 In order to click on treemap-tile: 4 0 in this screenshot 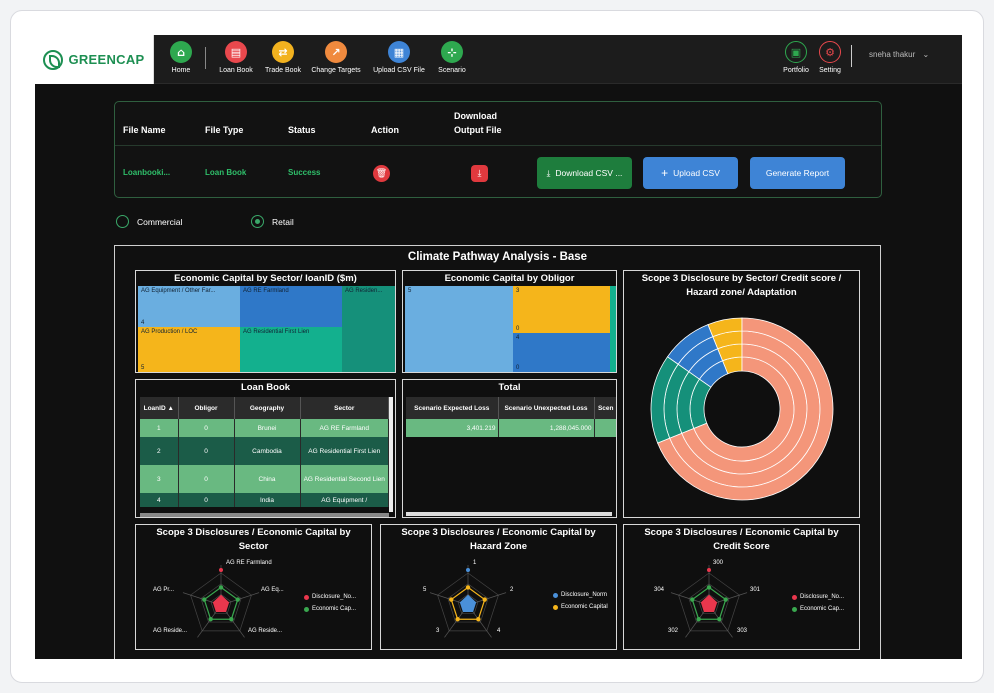, I will do `click(561, 352)`.